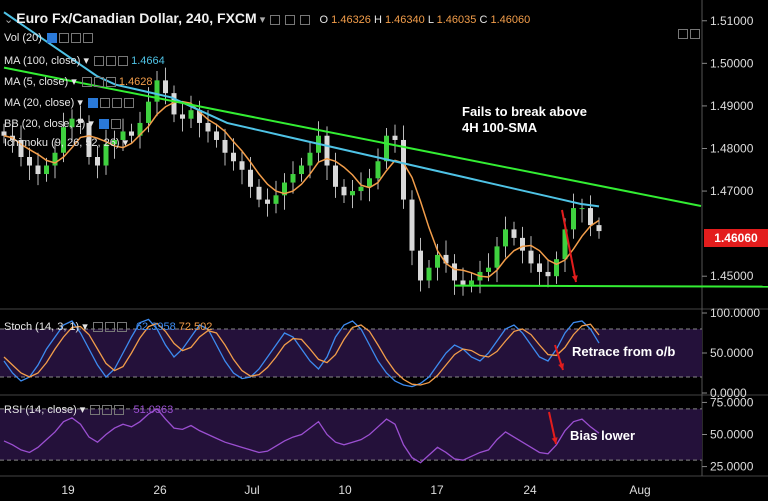  What do you see at coordinates (437, 490) in the screenshot?
I see `x-tick-label: 17` at bounding box center [437, 490].